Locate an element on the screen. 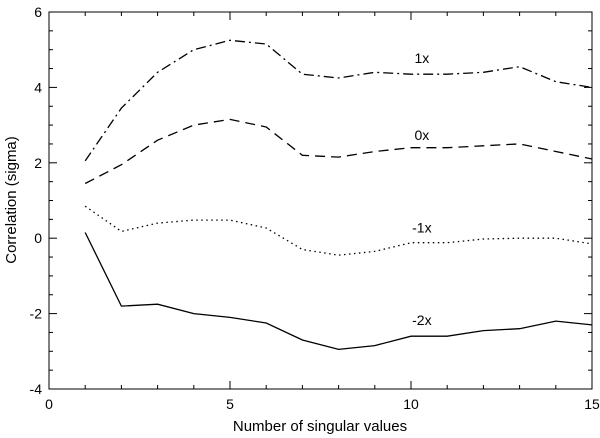 The height and width of the screenshot is (438, 600). y-tick-label: -2 is located at coordinates (36, 314).